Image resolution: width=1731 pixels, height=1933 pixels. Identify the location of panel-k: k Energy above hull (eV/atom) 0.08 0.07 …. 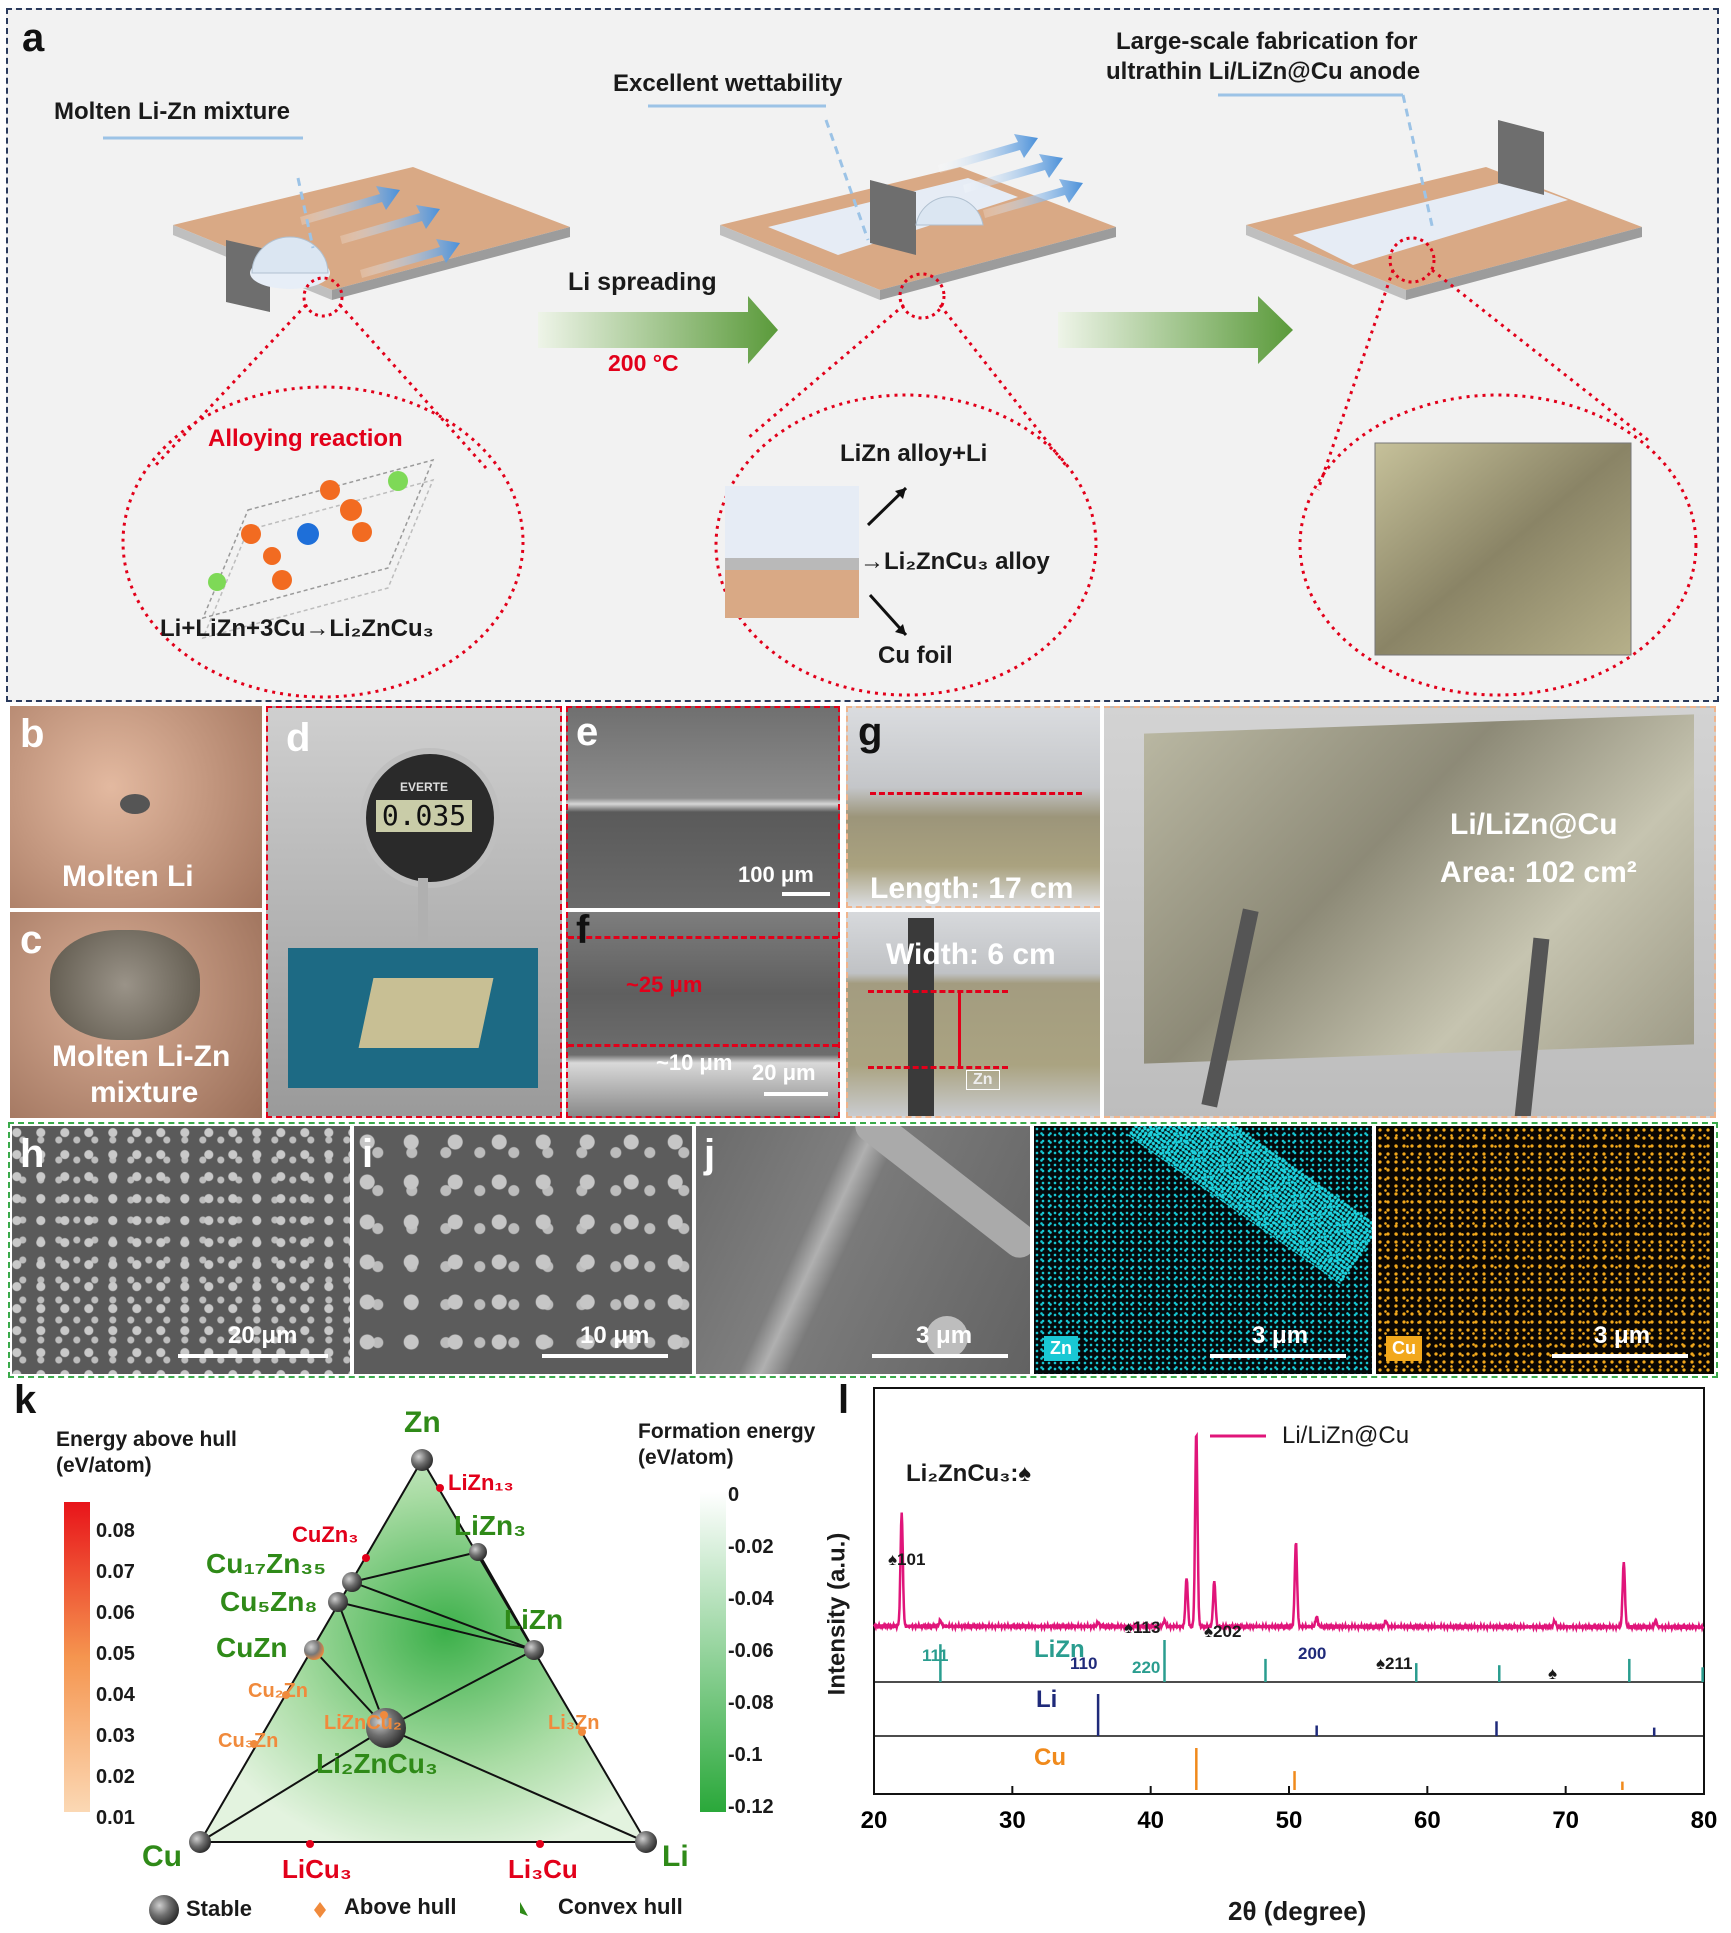
(425, 1655).